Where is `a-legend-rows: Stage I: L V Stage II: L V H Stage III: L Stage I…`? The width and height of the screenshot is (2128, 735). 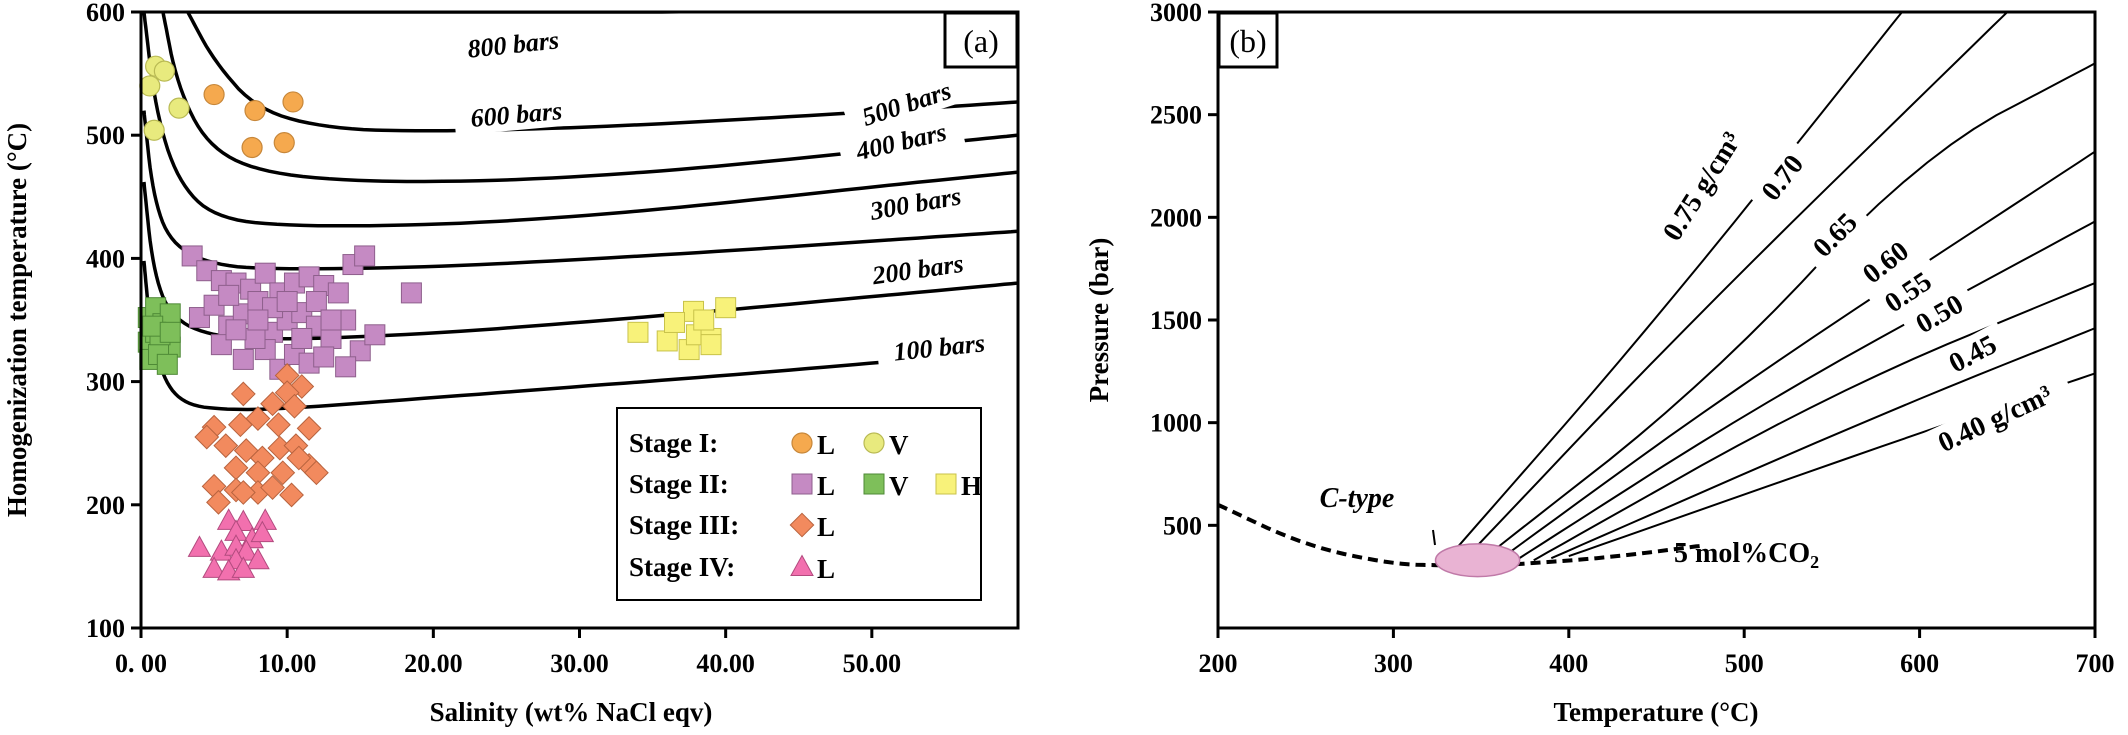
a-legend-rows: Stage I: L V Stage II: L V H Stage III: L Stage I… is located at coordinates (805, 506).